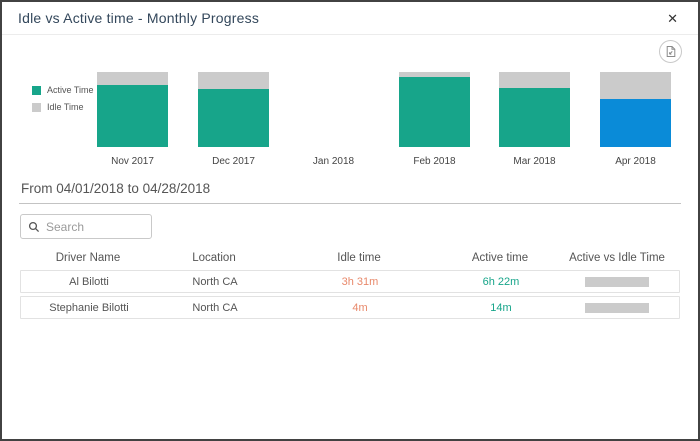  What do you see at coordinates (36, 107) in the screenshot?
I see `idle-time-swatch` at bounding box center [36, 107].